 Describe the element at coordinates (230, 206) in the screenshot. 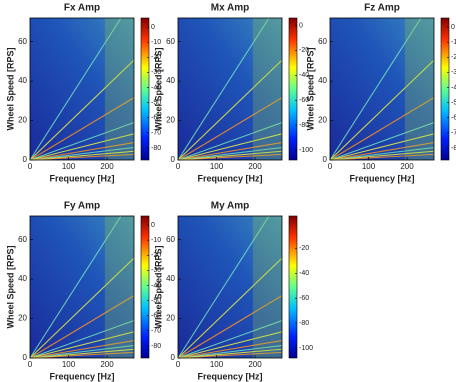

I see `panel-title: My Amp` at that location.